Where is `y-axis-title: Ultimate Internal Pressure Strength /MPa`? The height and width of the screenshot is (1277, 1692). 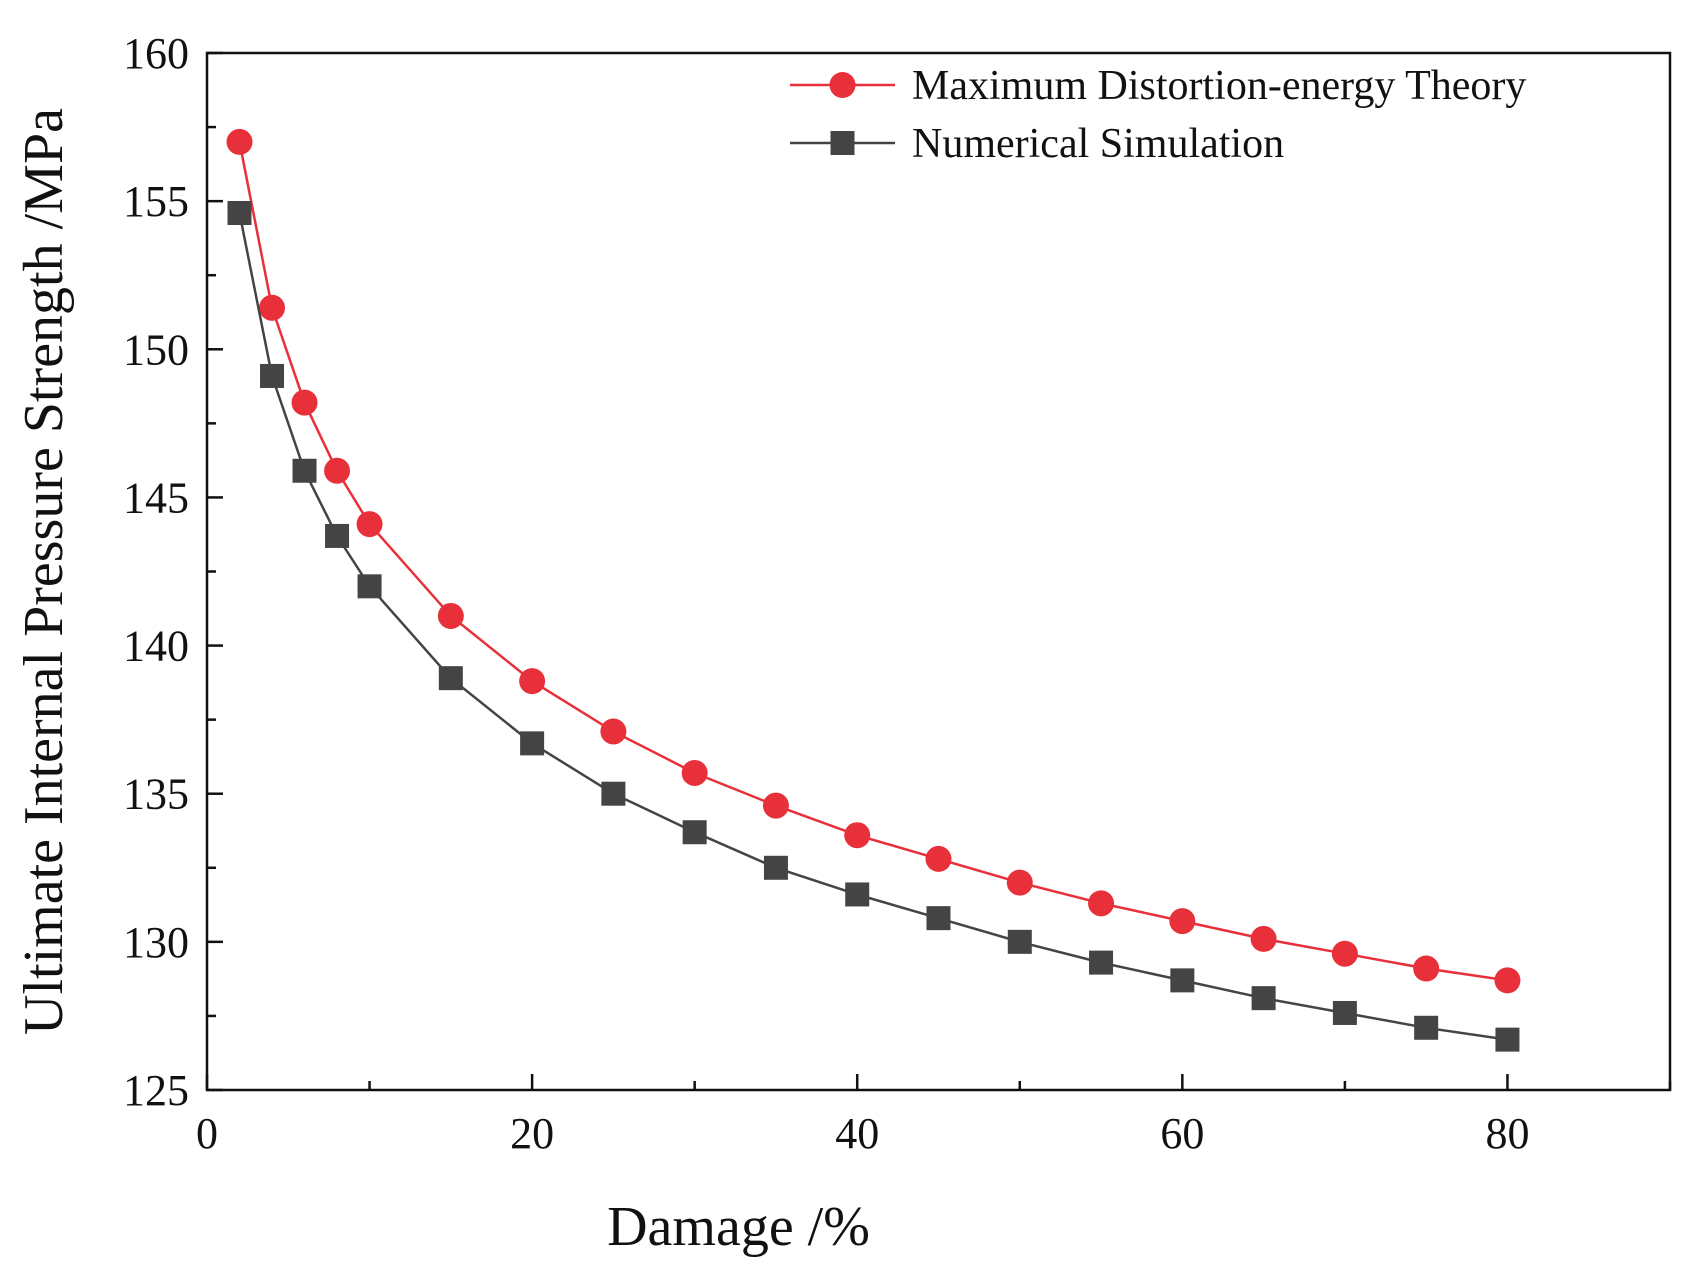
y-axis-title: Ultimate Internal Pressure Strength /MPa is located at coordinates (44, 571).